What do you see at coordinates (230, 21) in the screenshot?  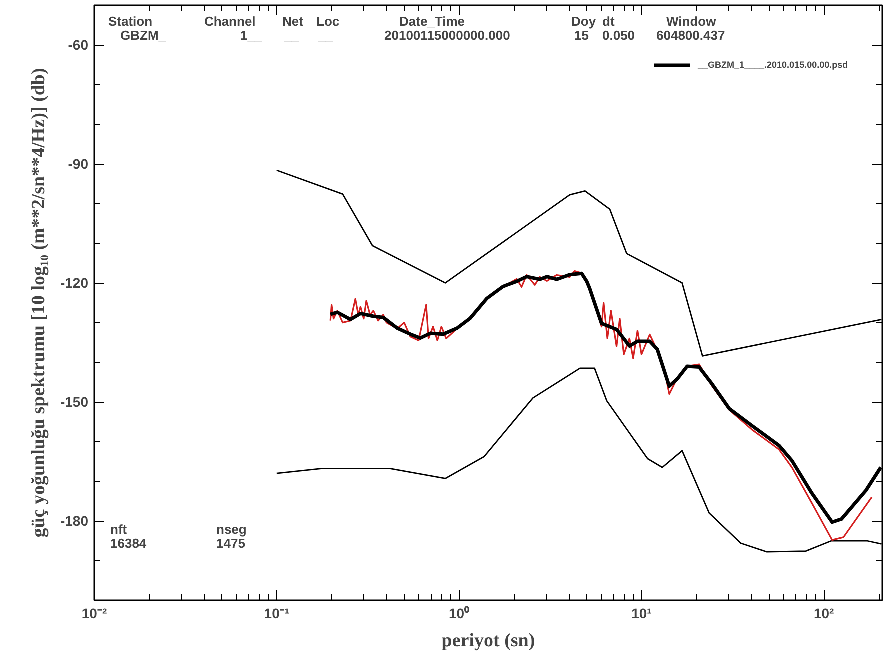 I see `annotation: Channel` at bounding box center [230, 21].